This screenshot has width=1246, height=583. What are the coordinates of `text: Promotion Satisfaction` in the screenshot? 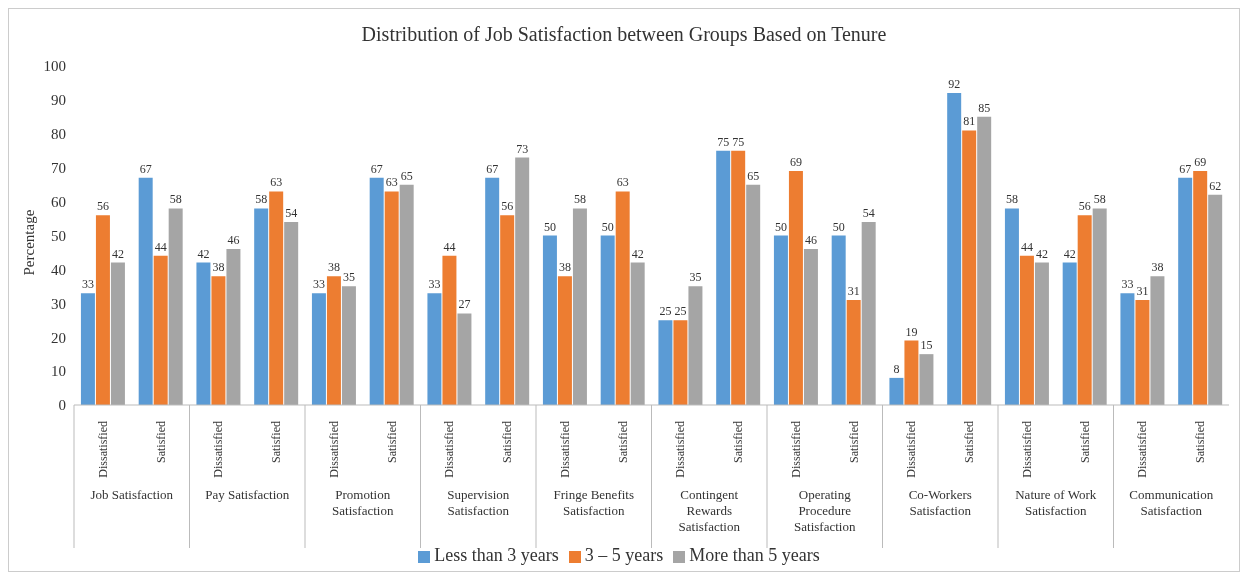 It's located at (363, 502).